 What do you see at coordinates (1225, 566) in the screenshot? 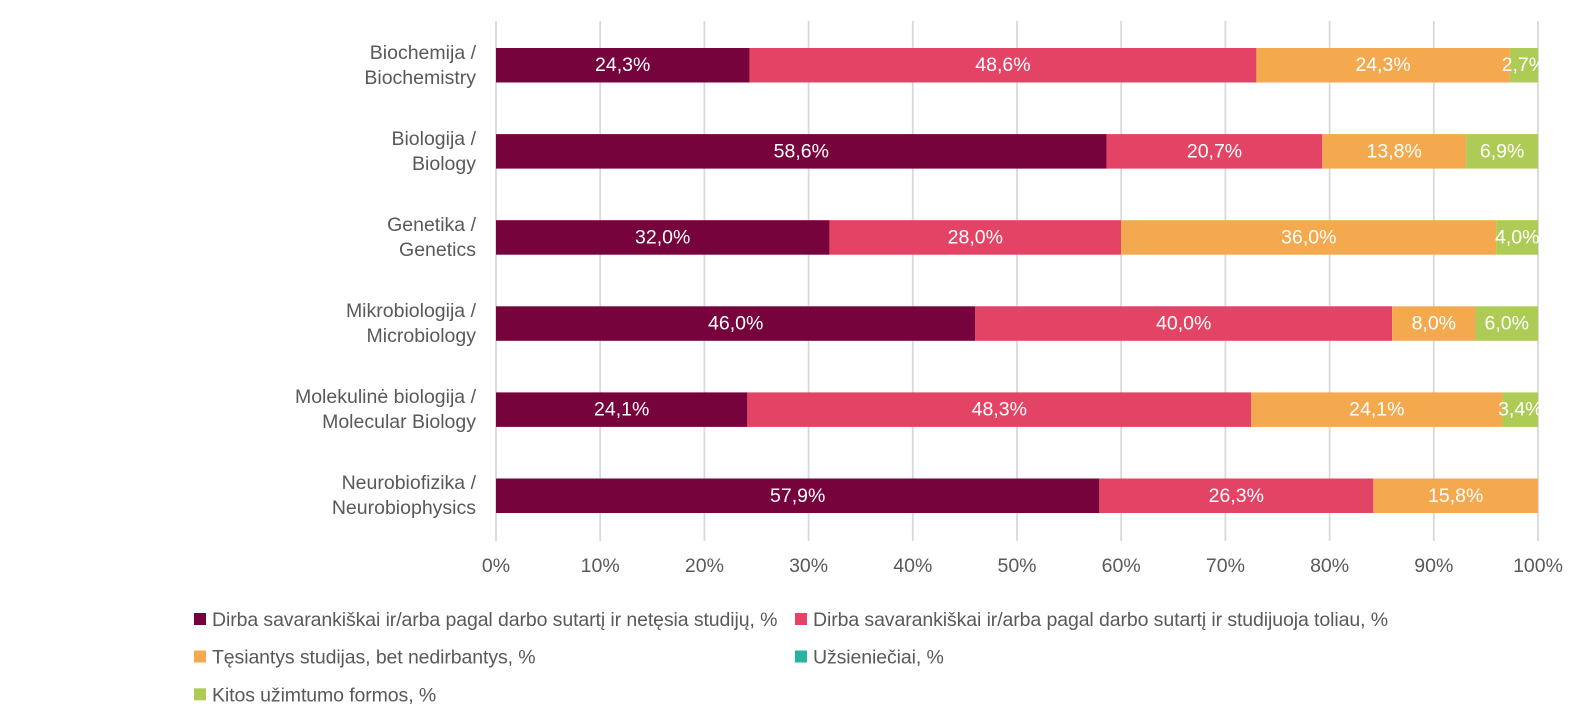
I see `svg-text: 70%` at bounding box center [1225, 566].